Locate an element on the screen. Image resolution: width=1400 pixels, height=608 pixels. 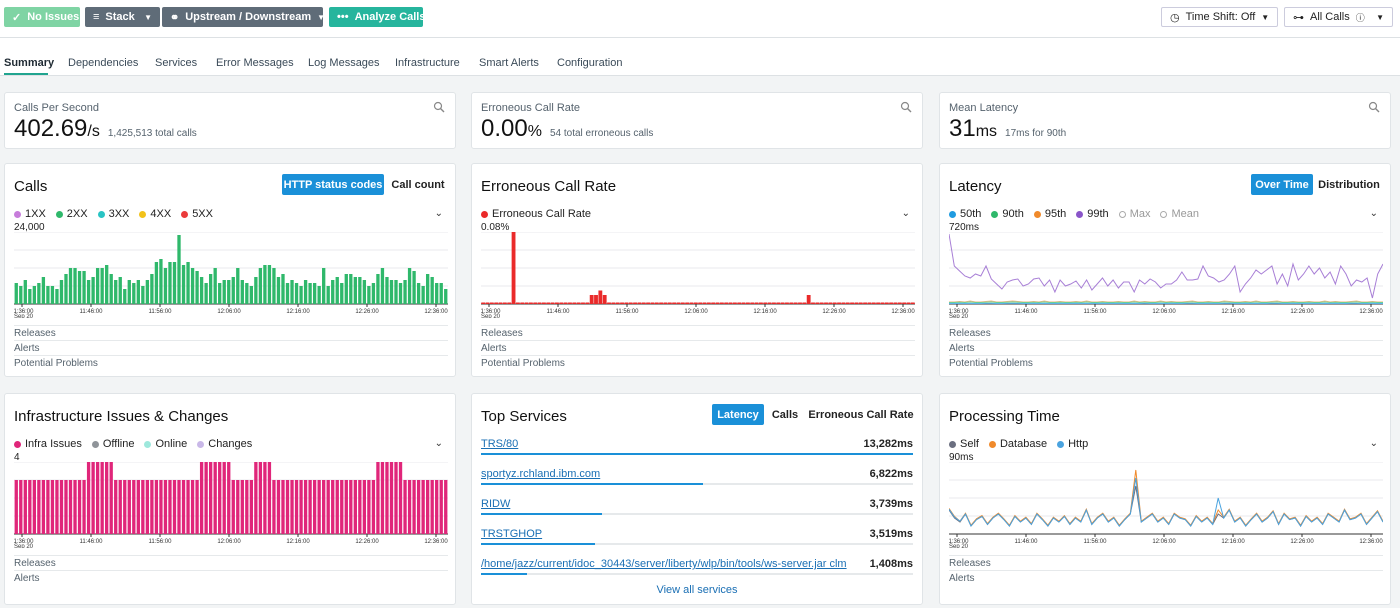
legend-item: Database is located at coordinates (1017, 444).